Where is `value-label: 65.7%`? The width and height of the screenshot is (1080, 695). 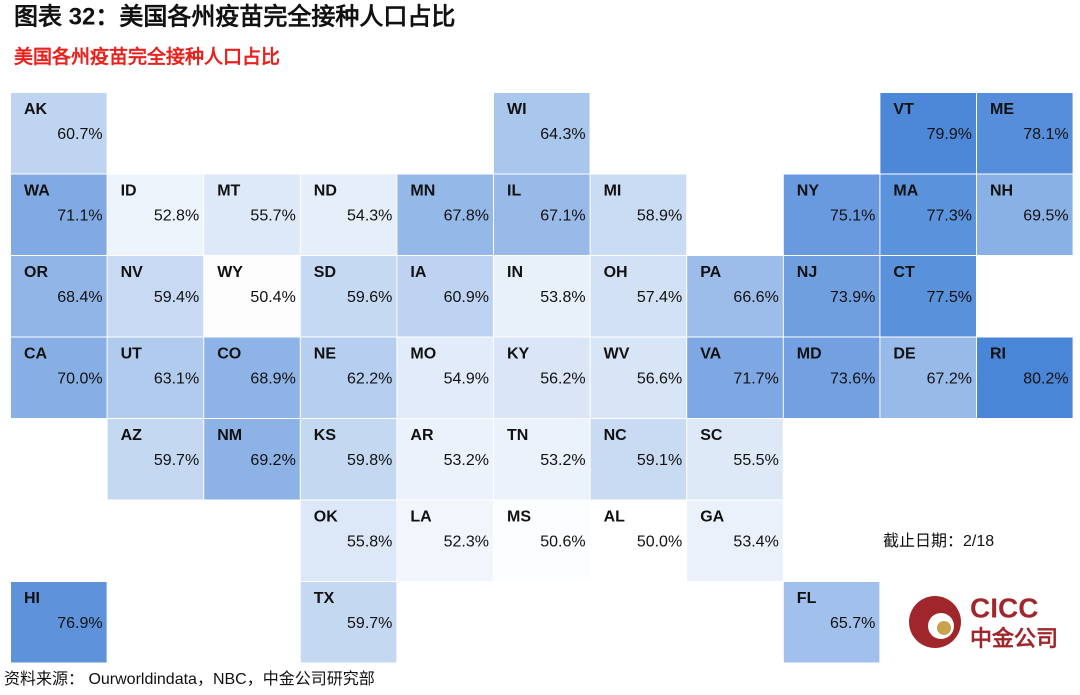 value-label: 65.7% is located at coordinates (852, 623).